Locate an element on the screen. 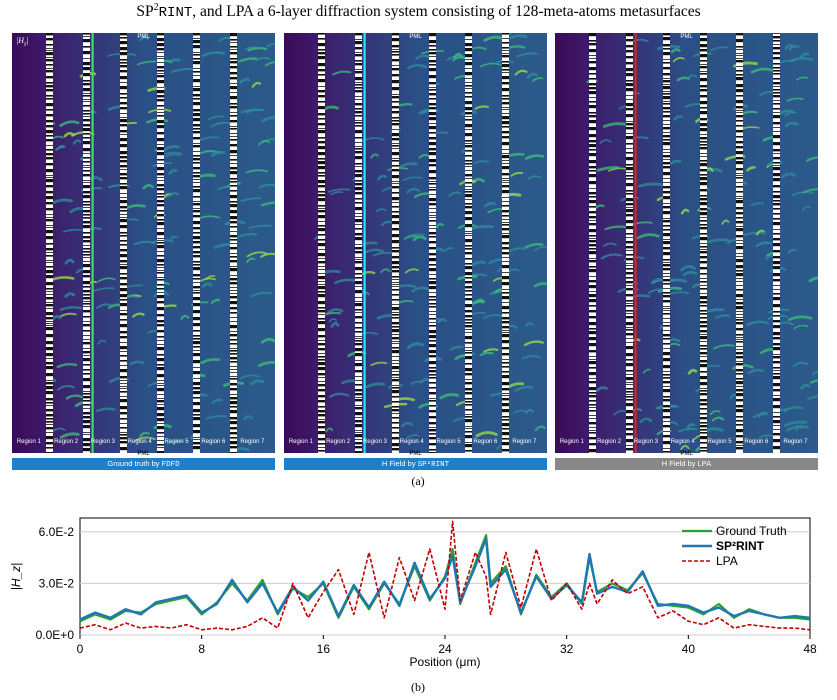 This screenshot has width=837, height=700. legend-entry: SP²RINT is located at coordinates (740, 546).